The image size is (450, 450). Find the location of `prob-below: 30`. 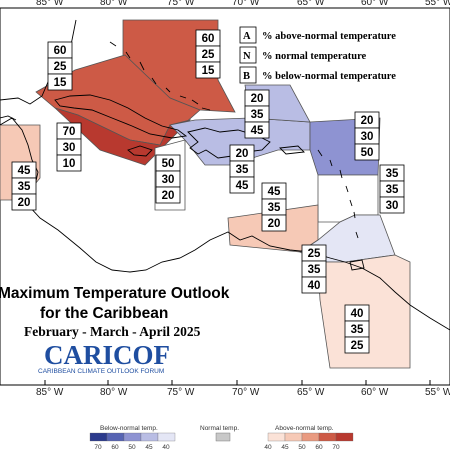

prob-below: 30 is located at coordinates (392, 206).